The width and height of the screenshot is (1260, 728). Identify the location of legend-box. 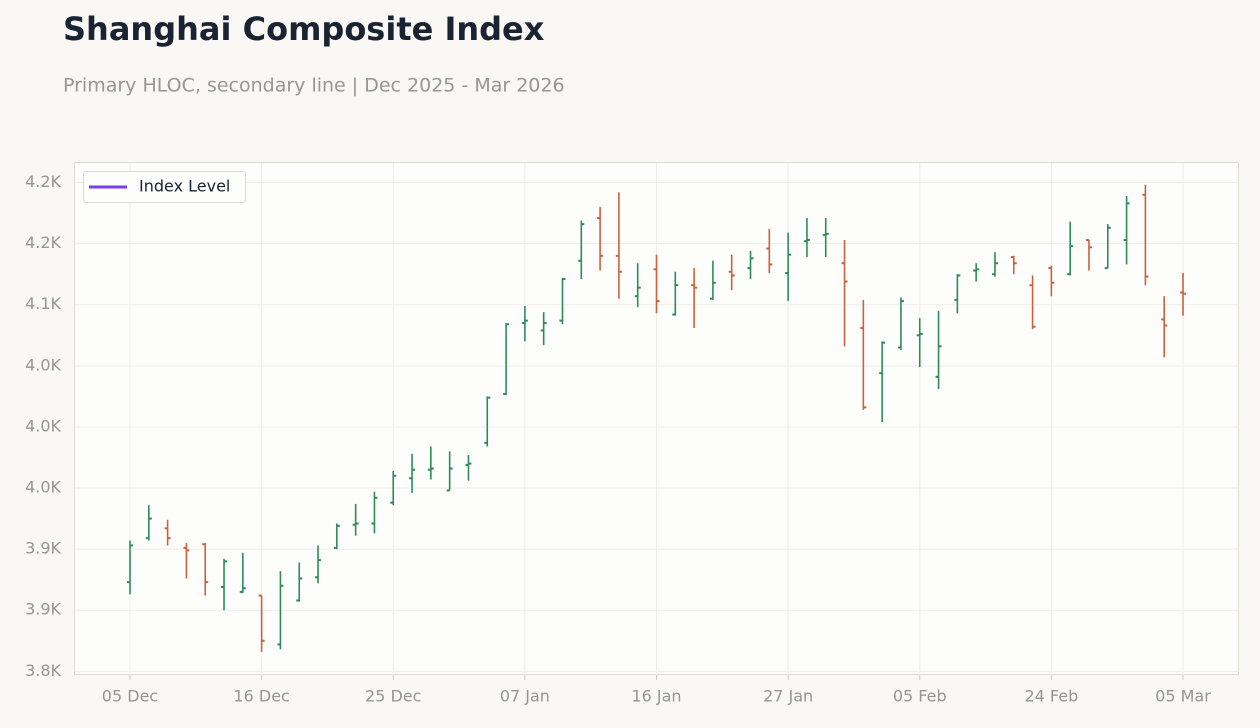
(164, 187).